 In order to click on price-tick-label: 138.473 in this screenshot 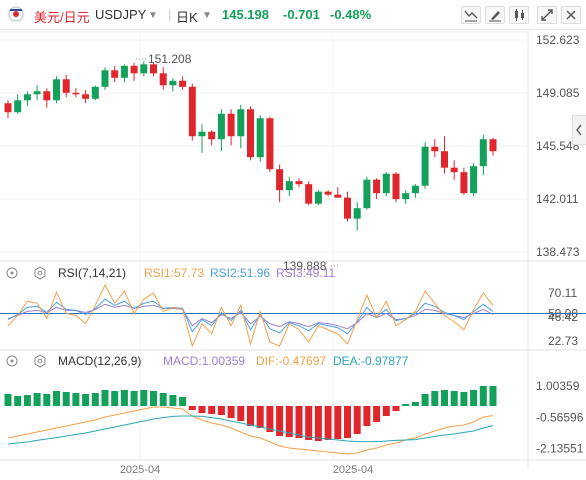, I will do `click(558, 252)`.